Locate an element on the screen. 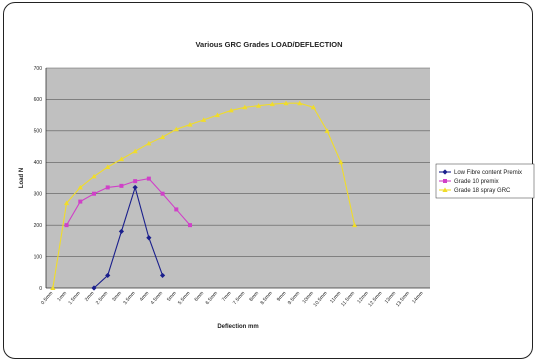 This screenshot has height=363, width=538. x-tick-label: 14mm is located at coordinates (418, 297).